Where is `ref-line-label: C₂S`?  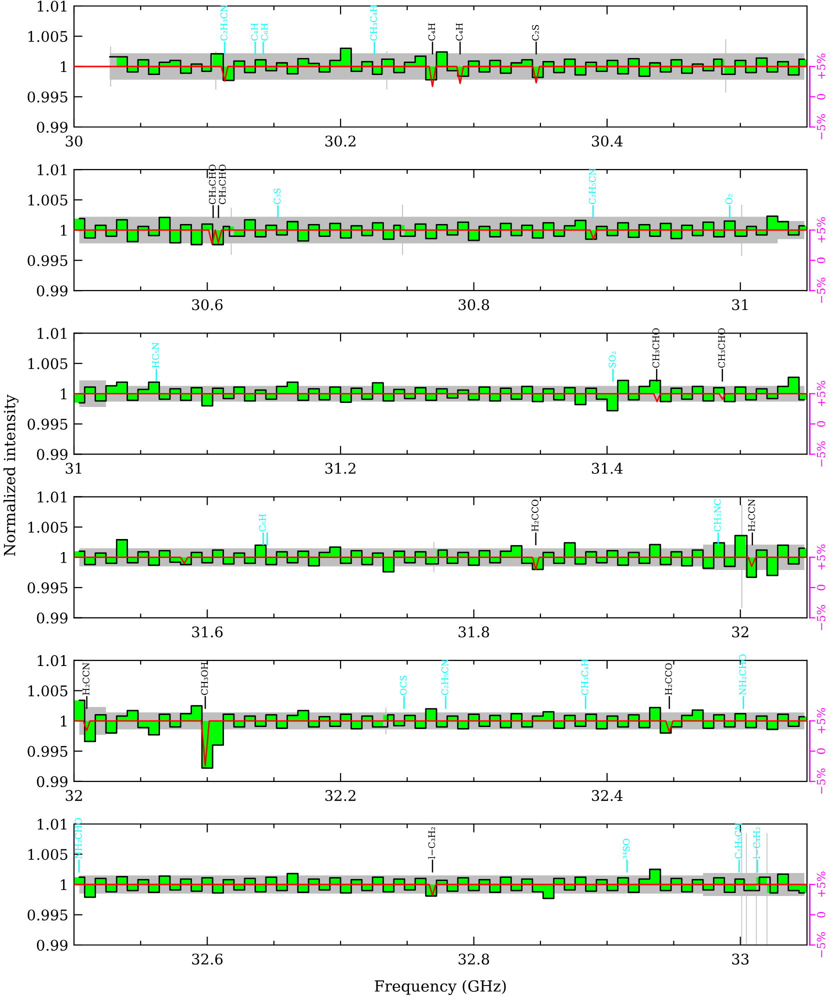
ref-line-label: C₂S is located at coordinates (535, 33).